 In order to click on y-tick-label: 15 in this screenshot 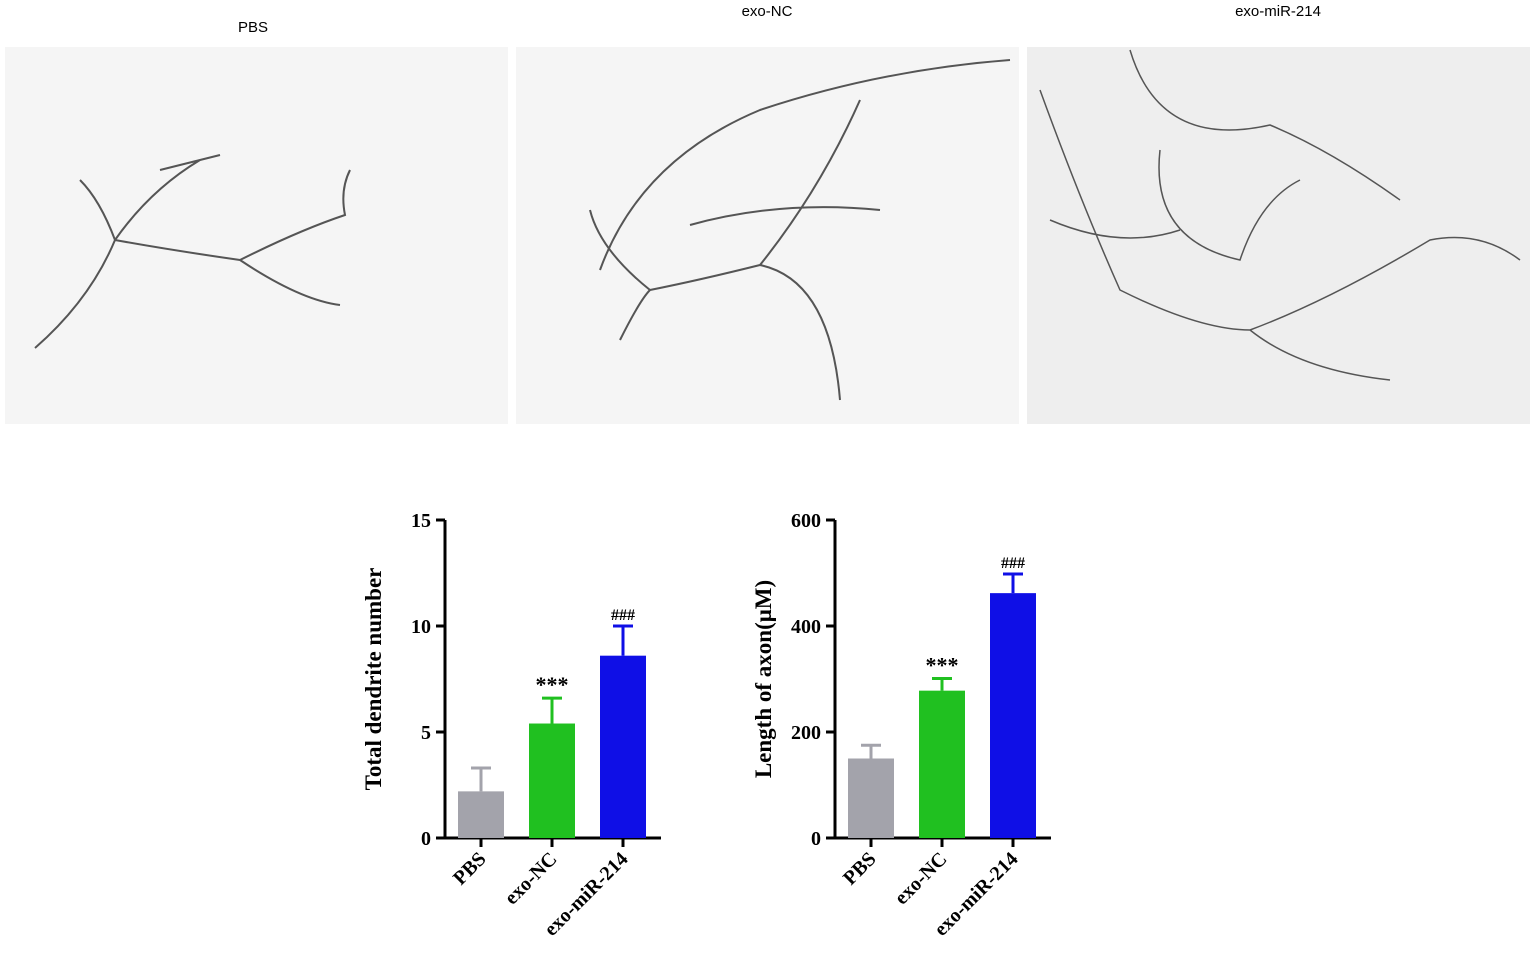, I will do `click(421, 521)`.